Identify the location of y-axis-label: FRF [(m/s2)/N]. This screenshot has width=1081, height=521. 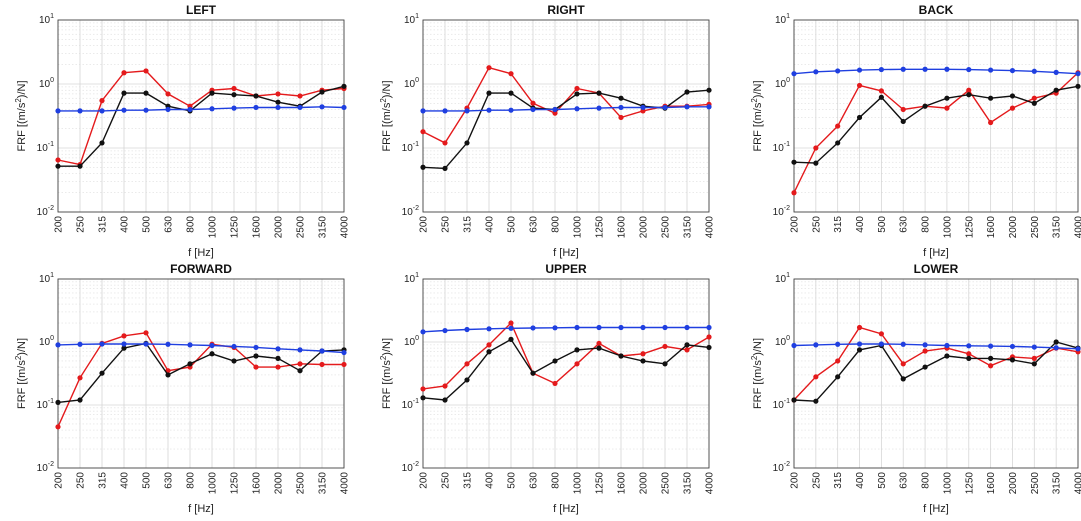
(757, 373).